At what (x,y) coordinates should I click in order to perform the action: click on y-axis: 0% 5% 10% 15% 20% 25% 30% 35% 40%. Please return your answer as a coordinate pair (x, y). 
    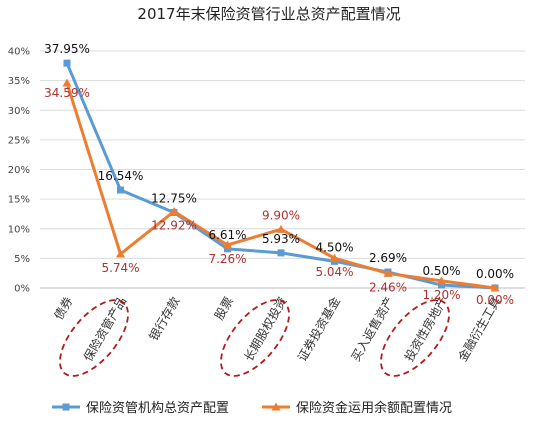
    Looking at the image, I should click on (19, 171).